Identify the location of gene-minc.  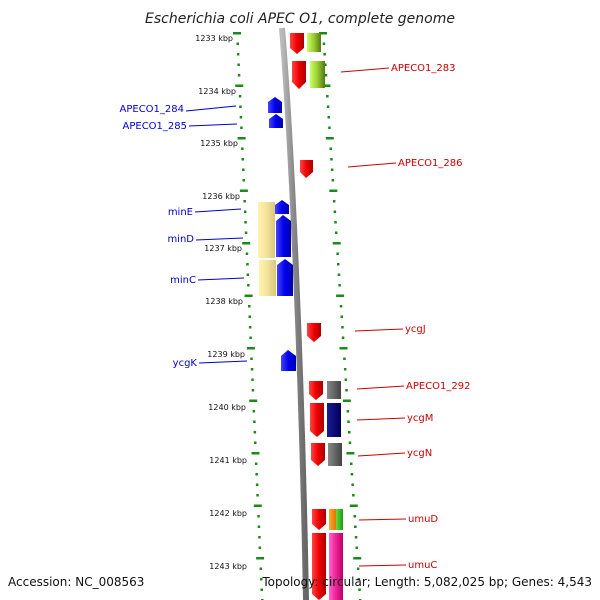
(285, 277).